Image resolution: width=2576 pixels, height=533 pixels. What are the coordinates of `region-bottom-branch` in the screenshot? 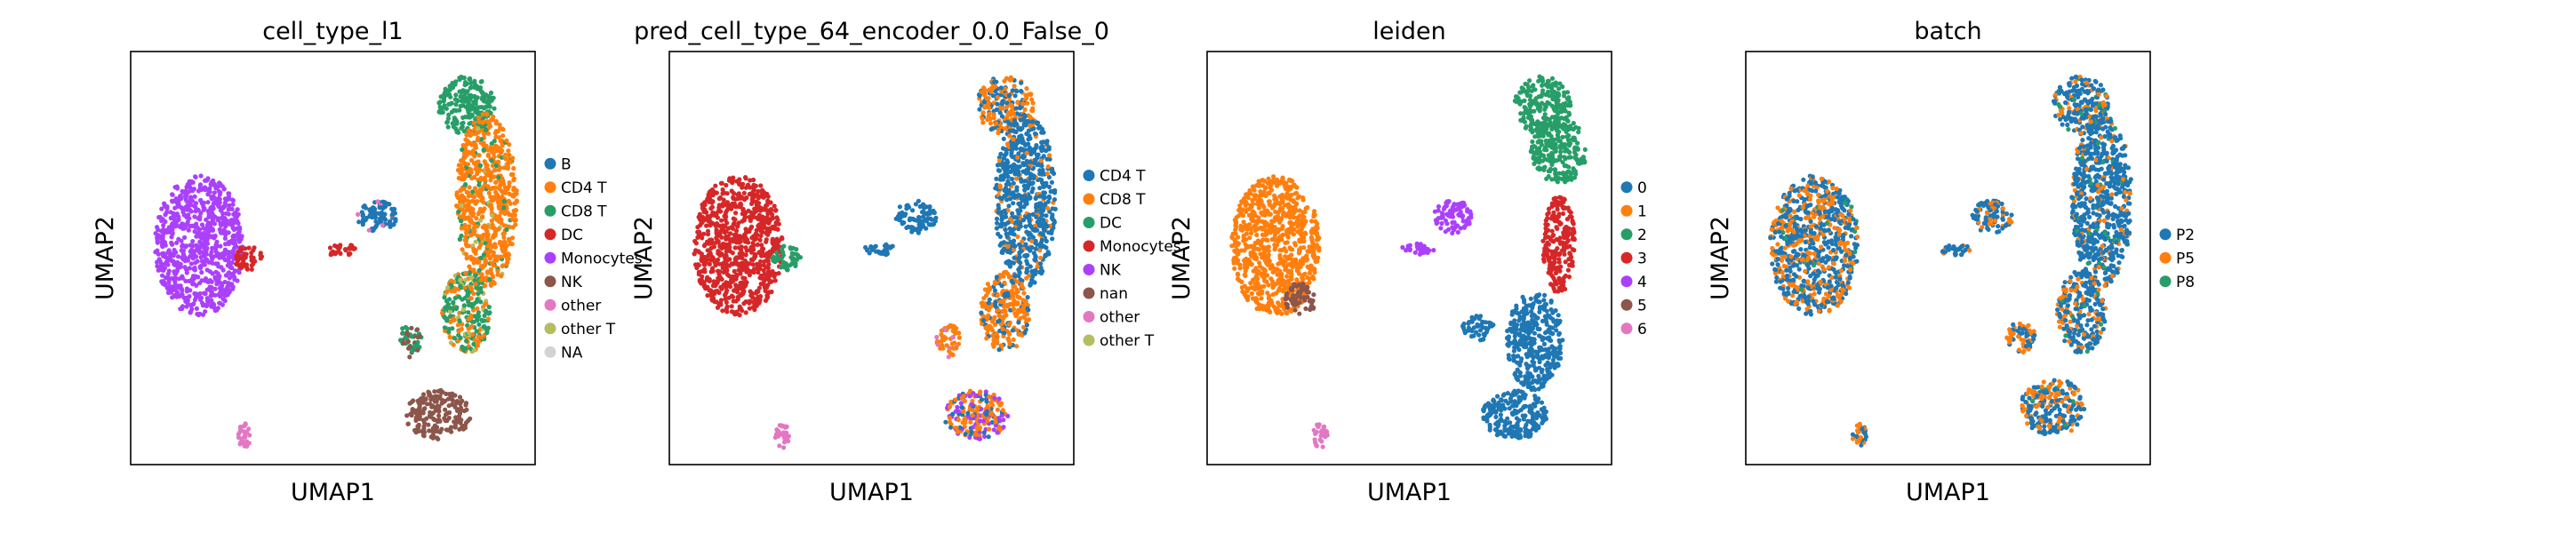 It's located at (948, 341).